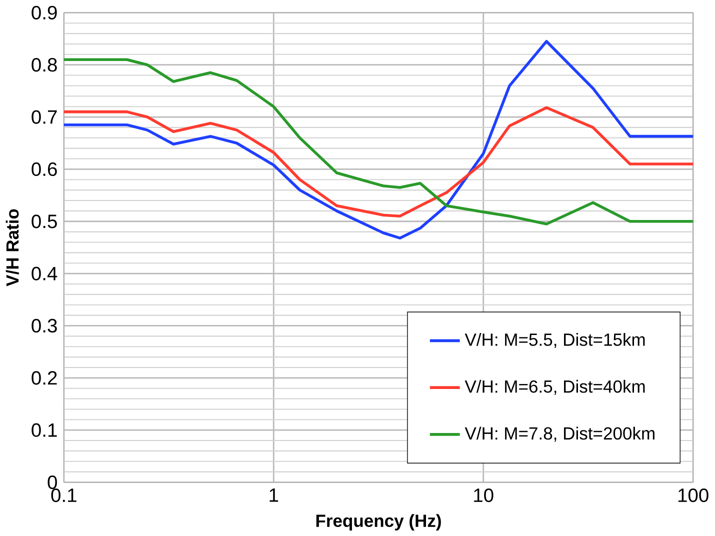 The image size is (715, 536). Describe the element at coordinates (44, 377) in the screenshot. I see `y-tick-label: 0.2` at that location.